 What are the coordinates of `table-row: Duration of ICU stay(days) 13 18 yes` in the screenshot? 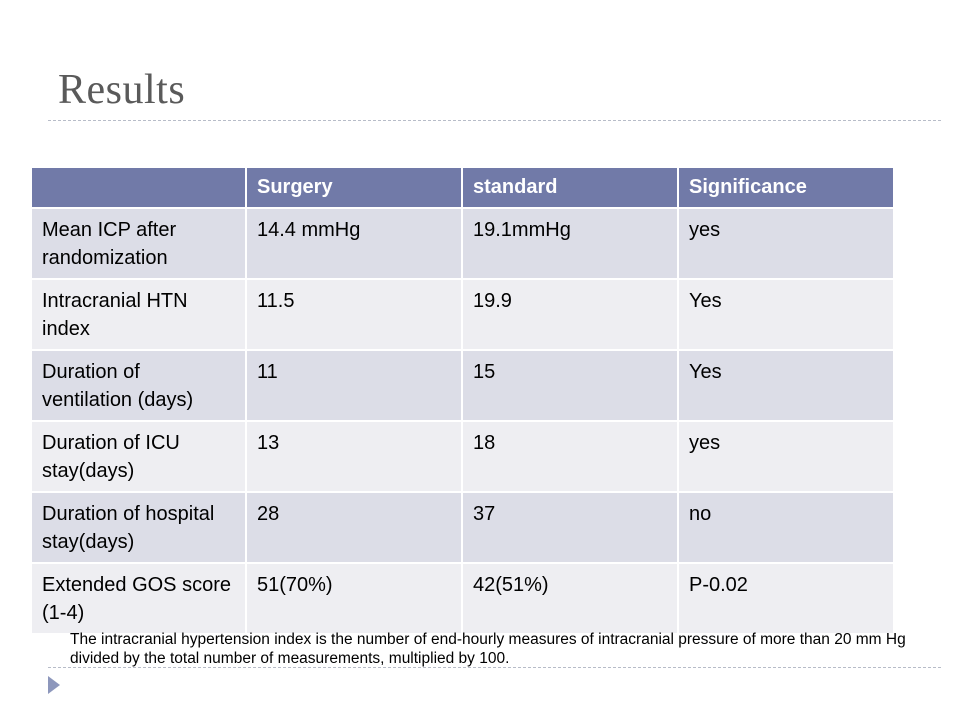 It's located at (462, 456).